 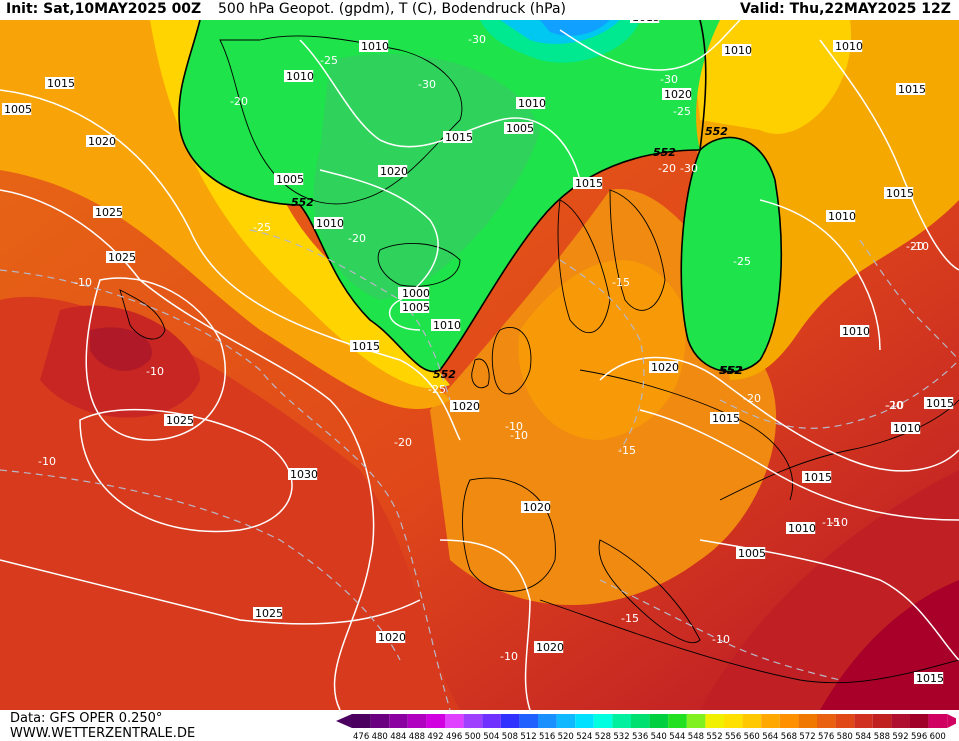 I want to click on svg-text: -30, so click(x=669, y=79).